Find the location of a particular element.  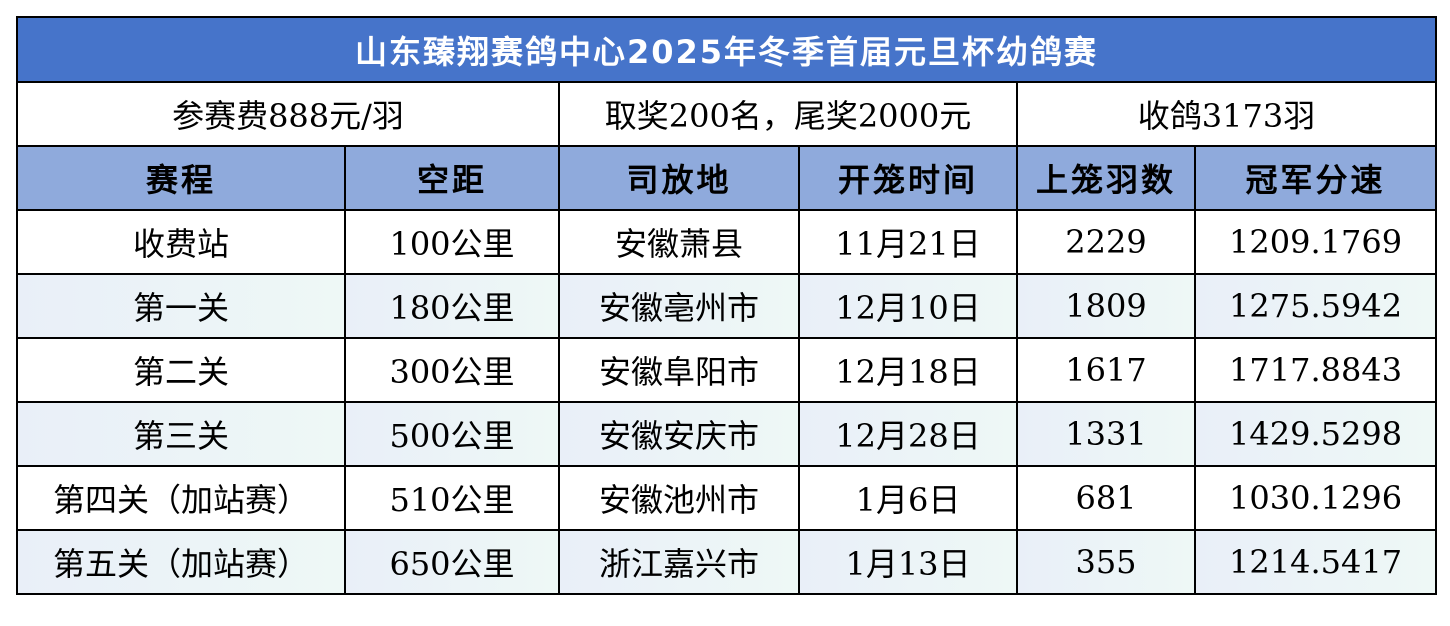

cell-release-date: 1月13日 is located at coordinates (908, 562).